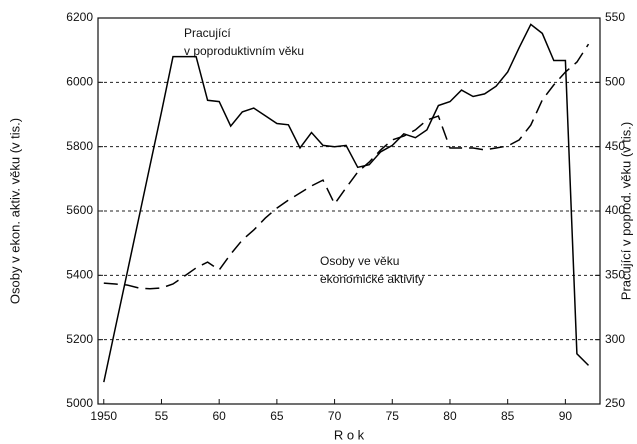 The width and height of the screenshot is (637, 444). What do you see at coordinates (615, 275) in the screenshot?
I see `y2-tick-label: 350` at bounding box center [615, 275].